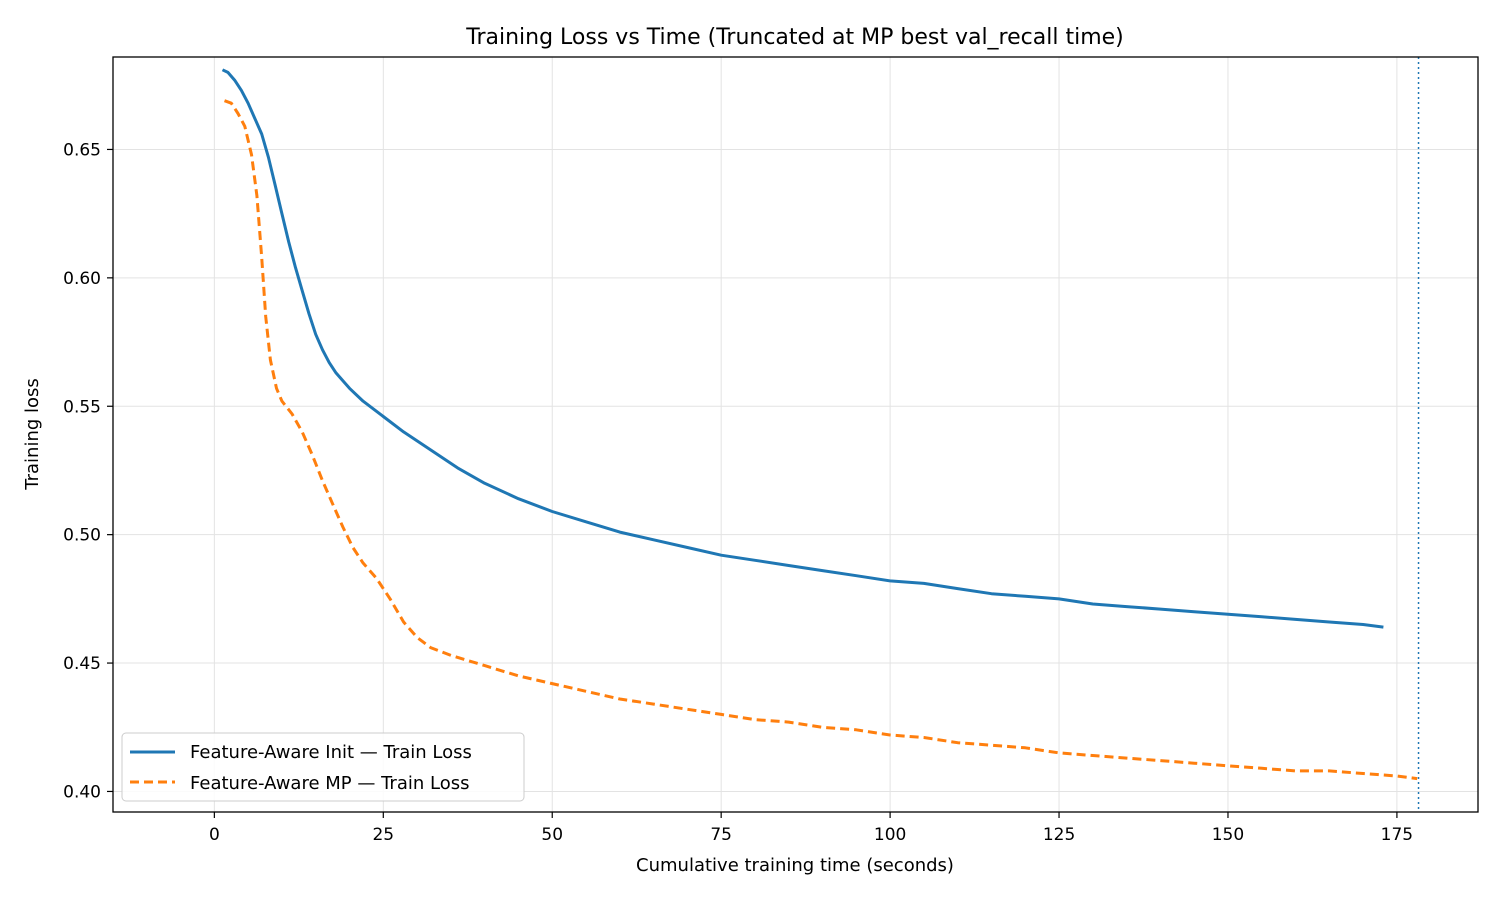  I want to click on x-tick-label: 150, so click(1228, 835).